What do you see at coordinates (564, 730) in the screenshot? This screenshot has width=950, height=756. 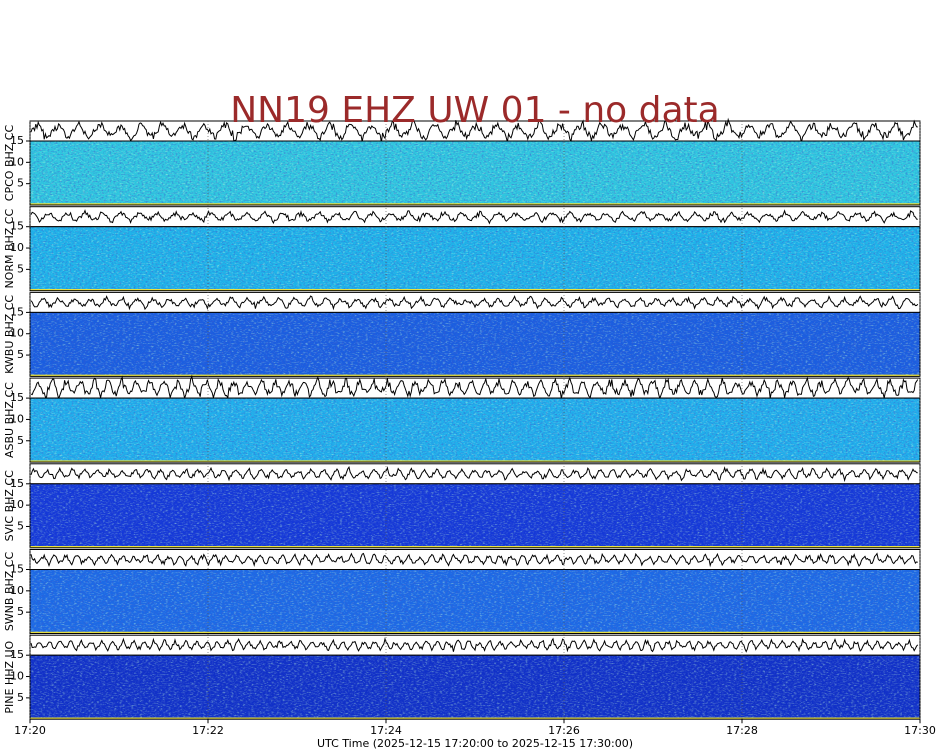 I see `x-tick-label: 17:26` at bounding box center [564, 730].